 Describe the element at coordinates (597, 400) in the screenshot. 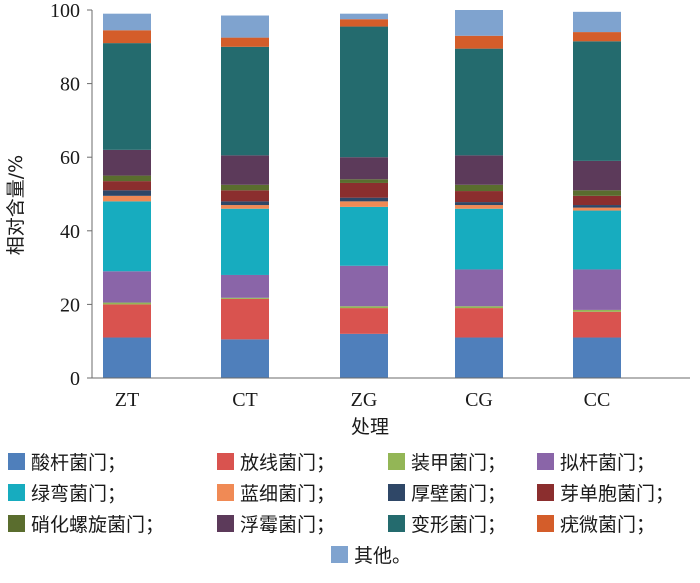

I see `x-tick-label: CC` at that location.